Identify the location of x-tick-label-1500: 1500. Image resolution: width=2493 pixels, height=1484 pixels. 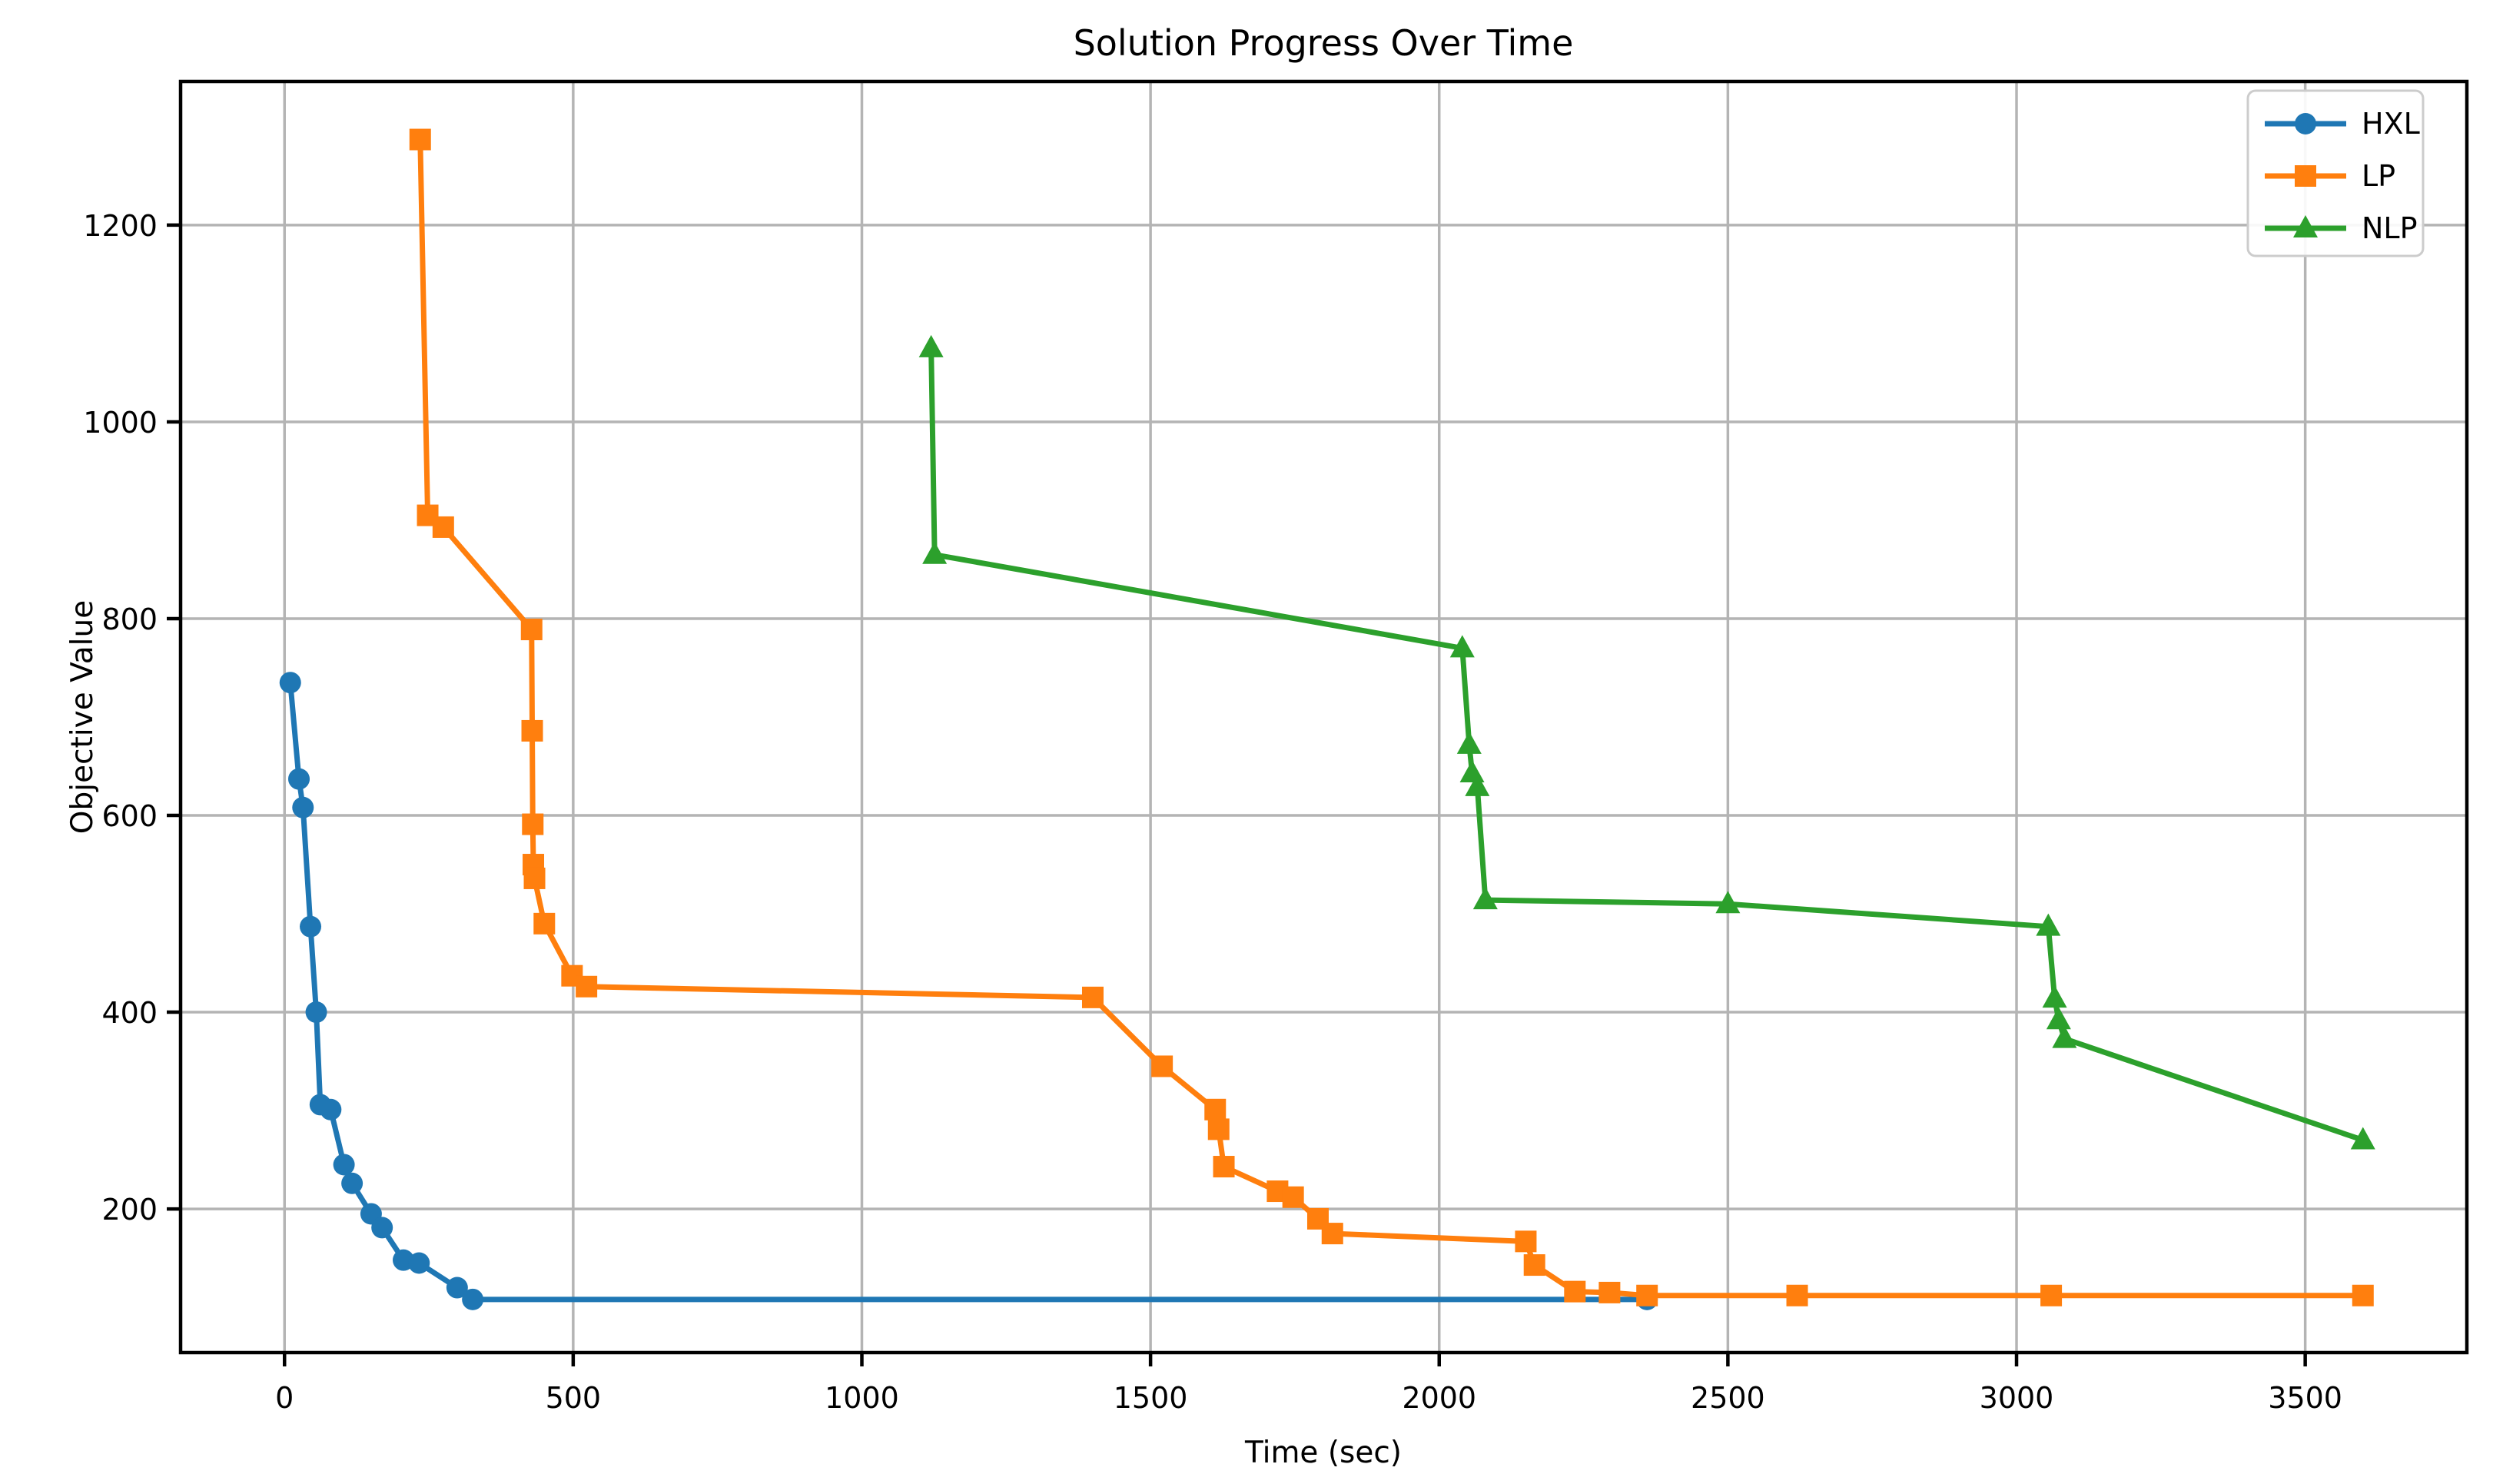
(1151, 1398).